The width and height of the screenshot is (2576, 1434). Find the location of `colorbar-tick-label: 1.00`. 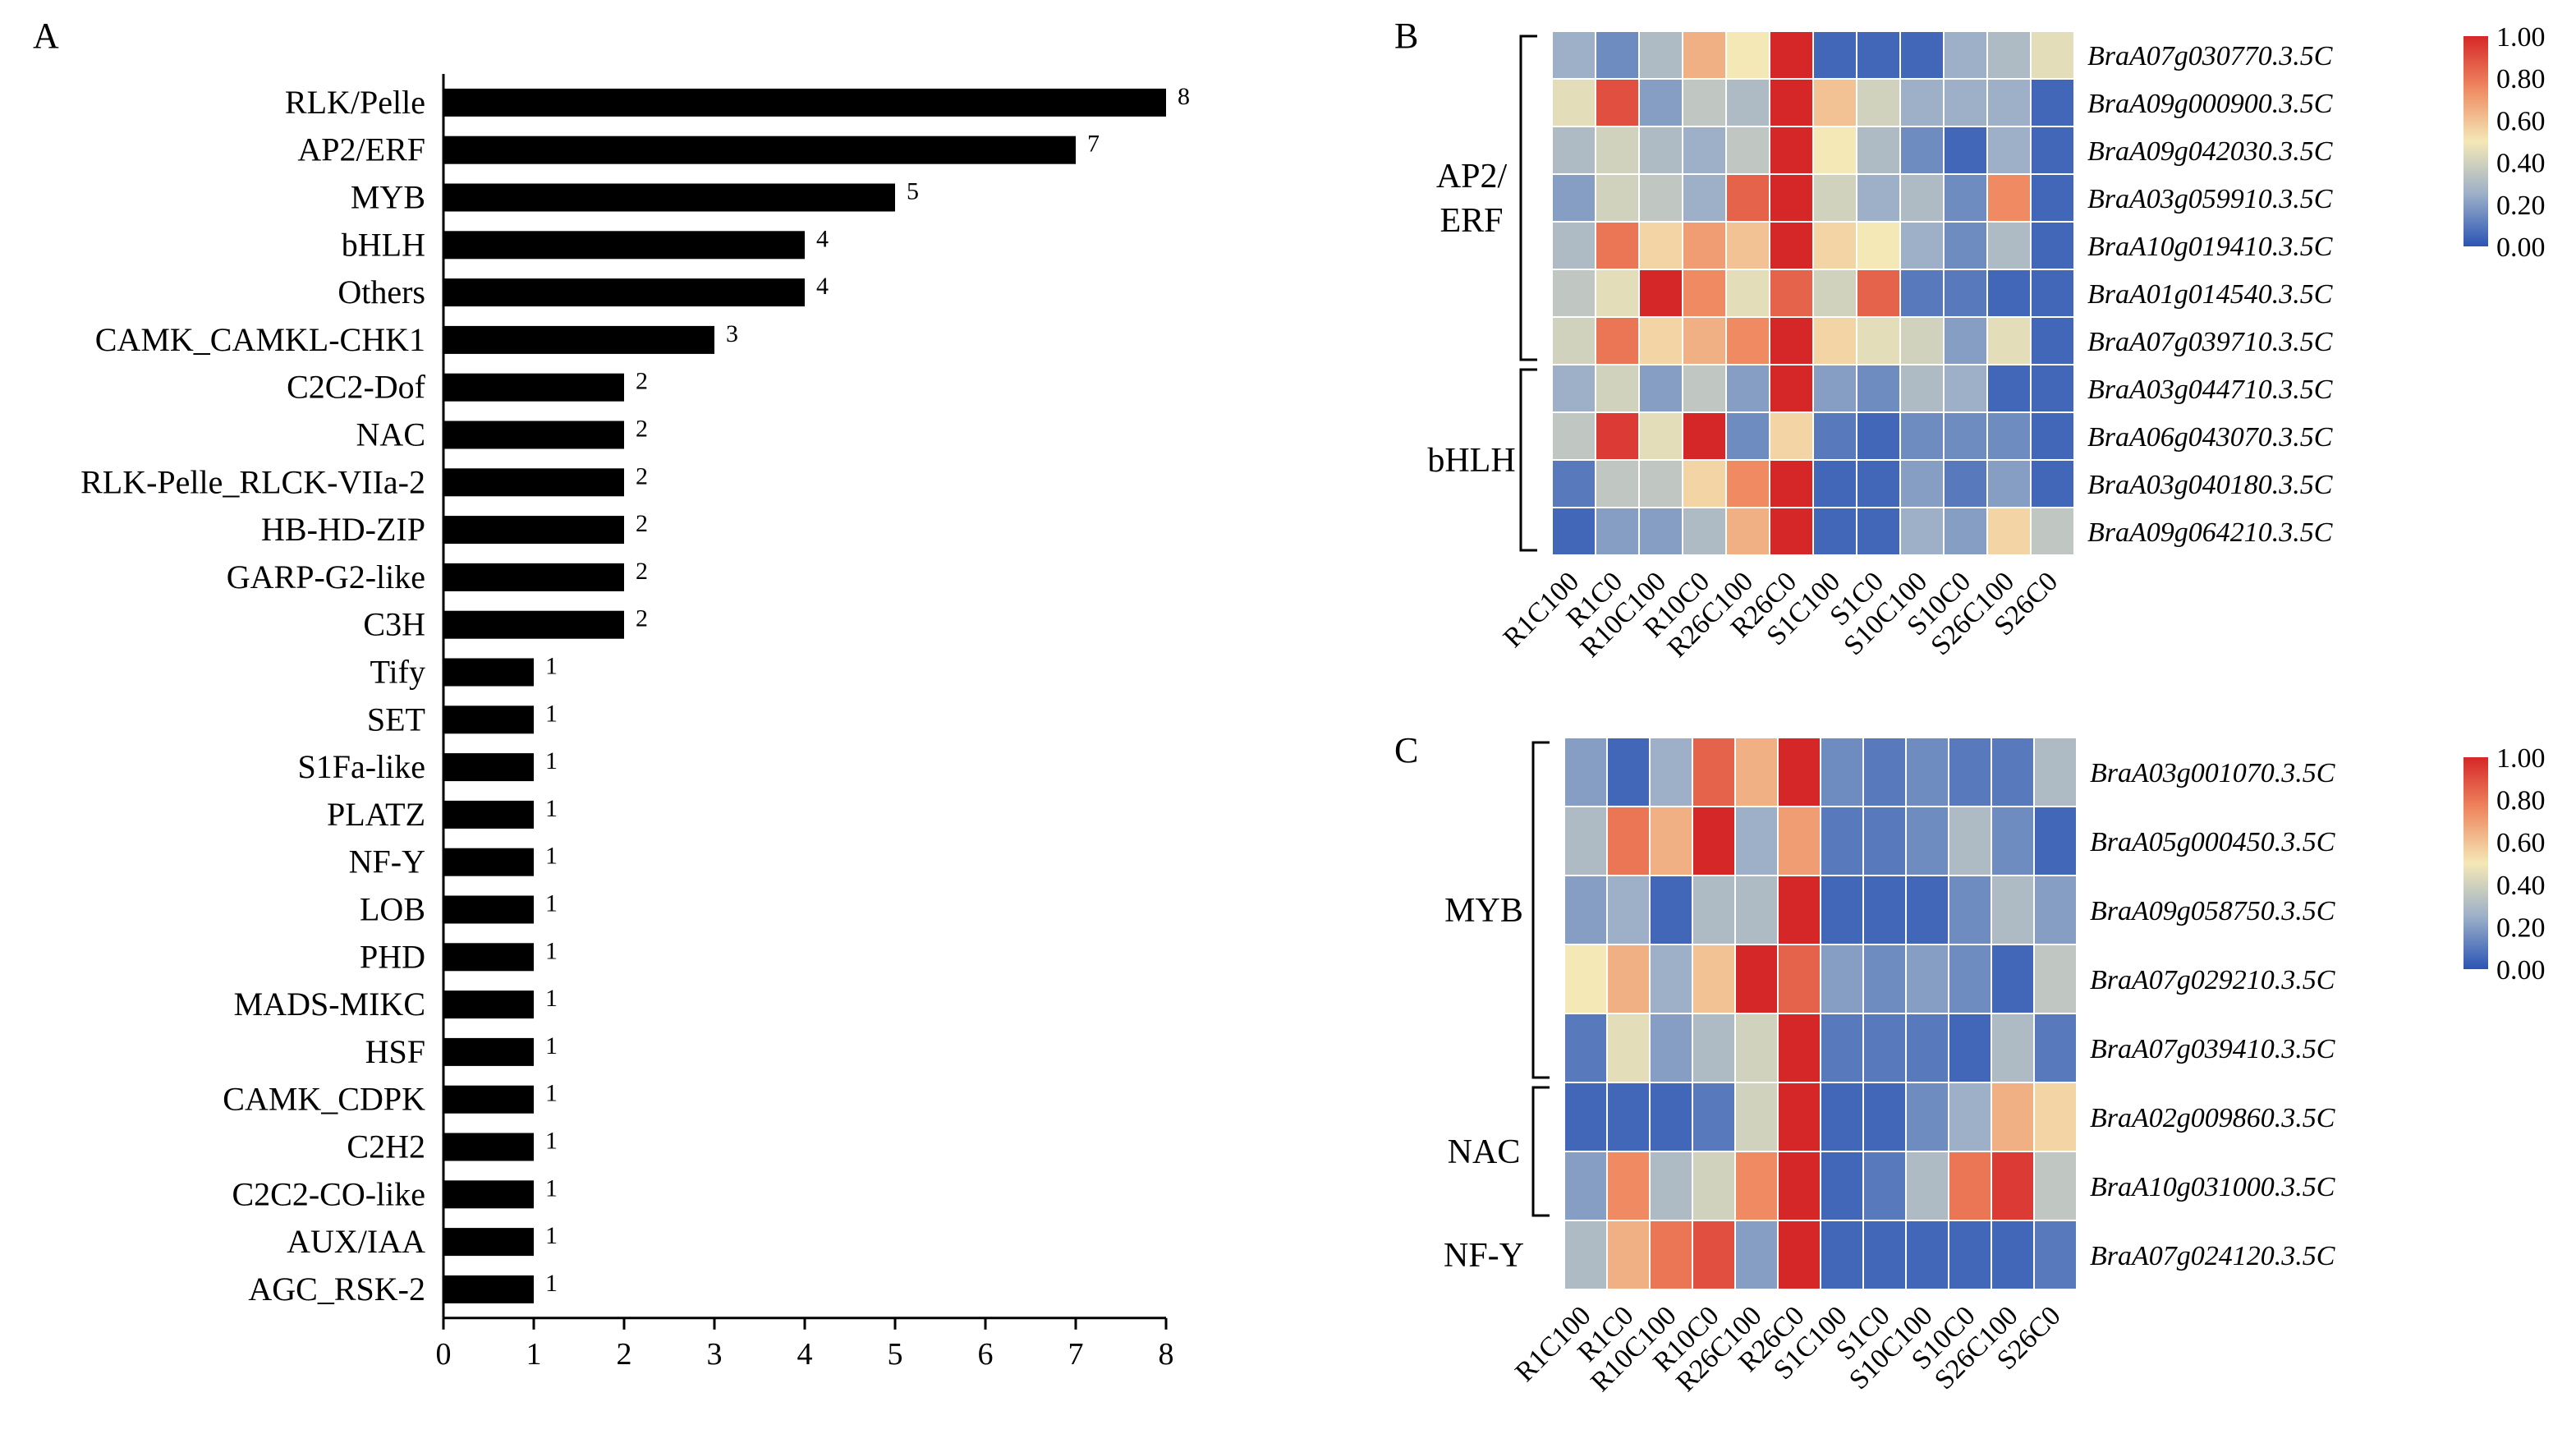

colorbar-tick-label: 1.00 is located at coordinates (2521, 37).